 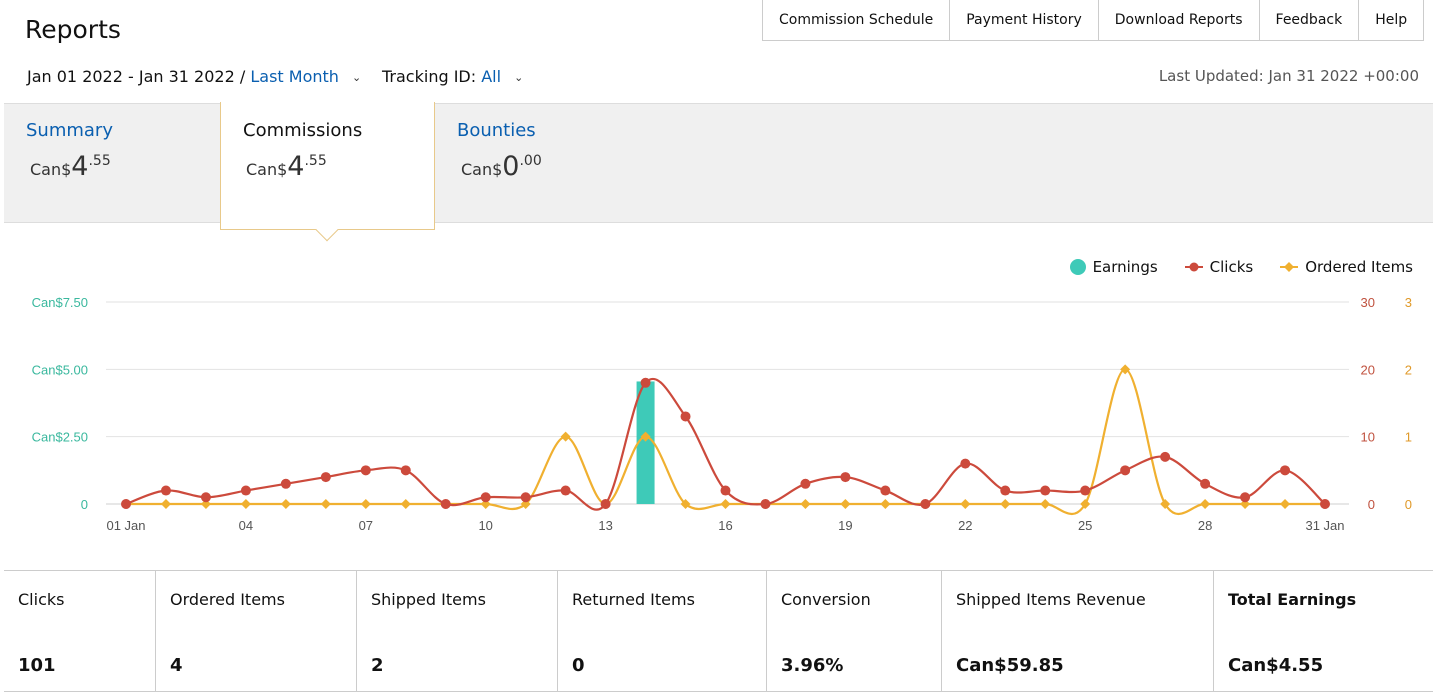 I want to click on tab-label: Summary, so click(x=69, y=130).